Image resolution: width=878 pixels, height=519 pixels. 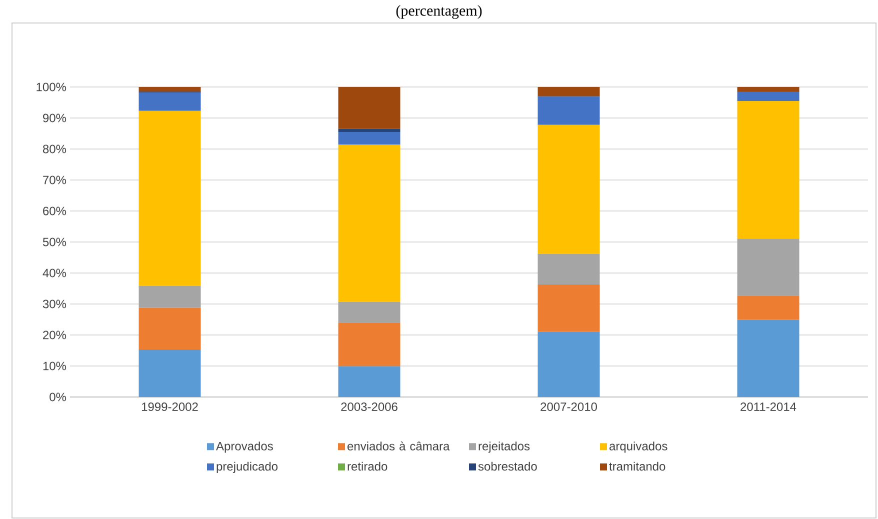 What do you see at coordinates (368, 466) in the screenshot?
I see `legend-label: retirado` at bounding box center [368, 466].